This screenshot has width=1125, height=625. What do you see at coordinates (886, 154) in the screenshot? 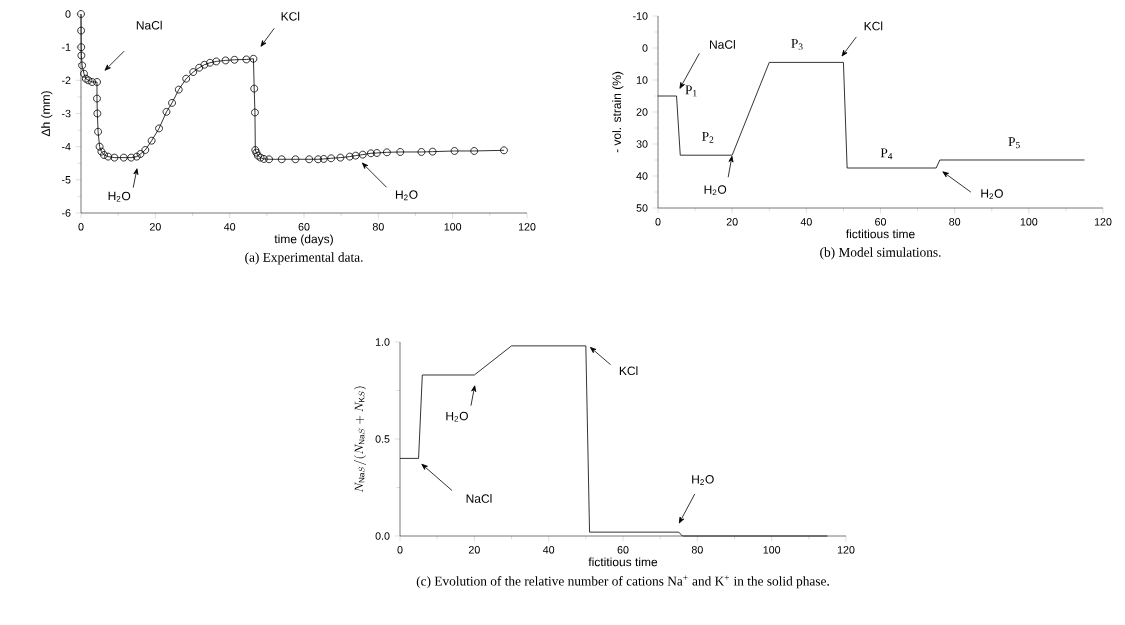
I see `annotation: P$_{4}$` at bounding box center [886, 154].